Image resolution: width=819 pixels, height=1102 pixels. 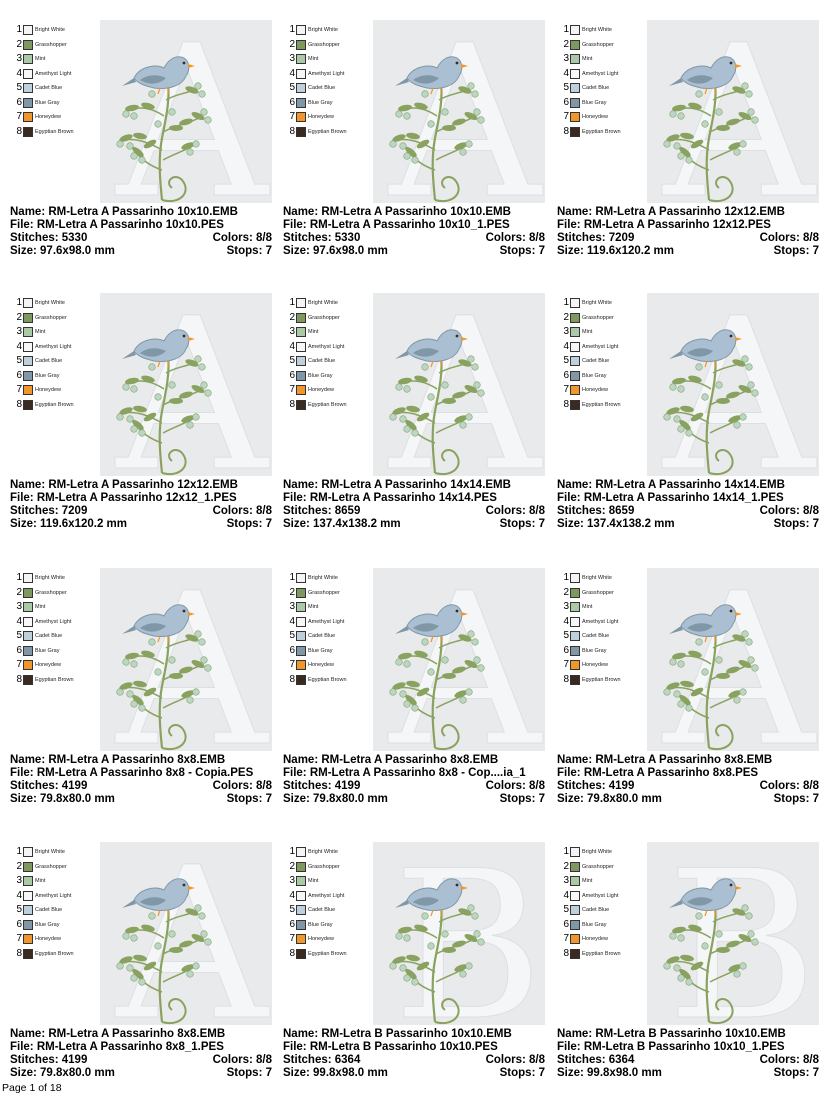 I want to click on design-size: Size: 79.8x80.0 mm, so click(x=62, y=799).